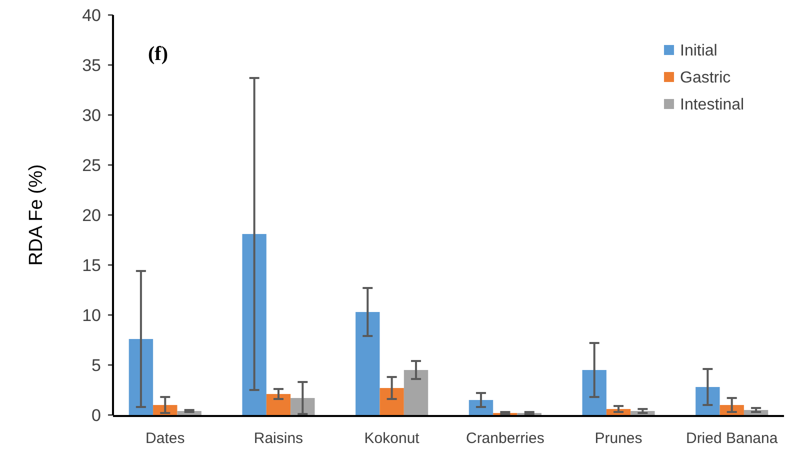 The width and height of the screenshot is (794, 457). What do you see at coordinates (158, 54) in the screenshot?
I see `annotation: (f)` at bounding box center [158, 54].